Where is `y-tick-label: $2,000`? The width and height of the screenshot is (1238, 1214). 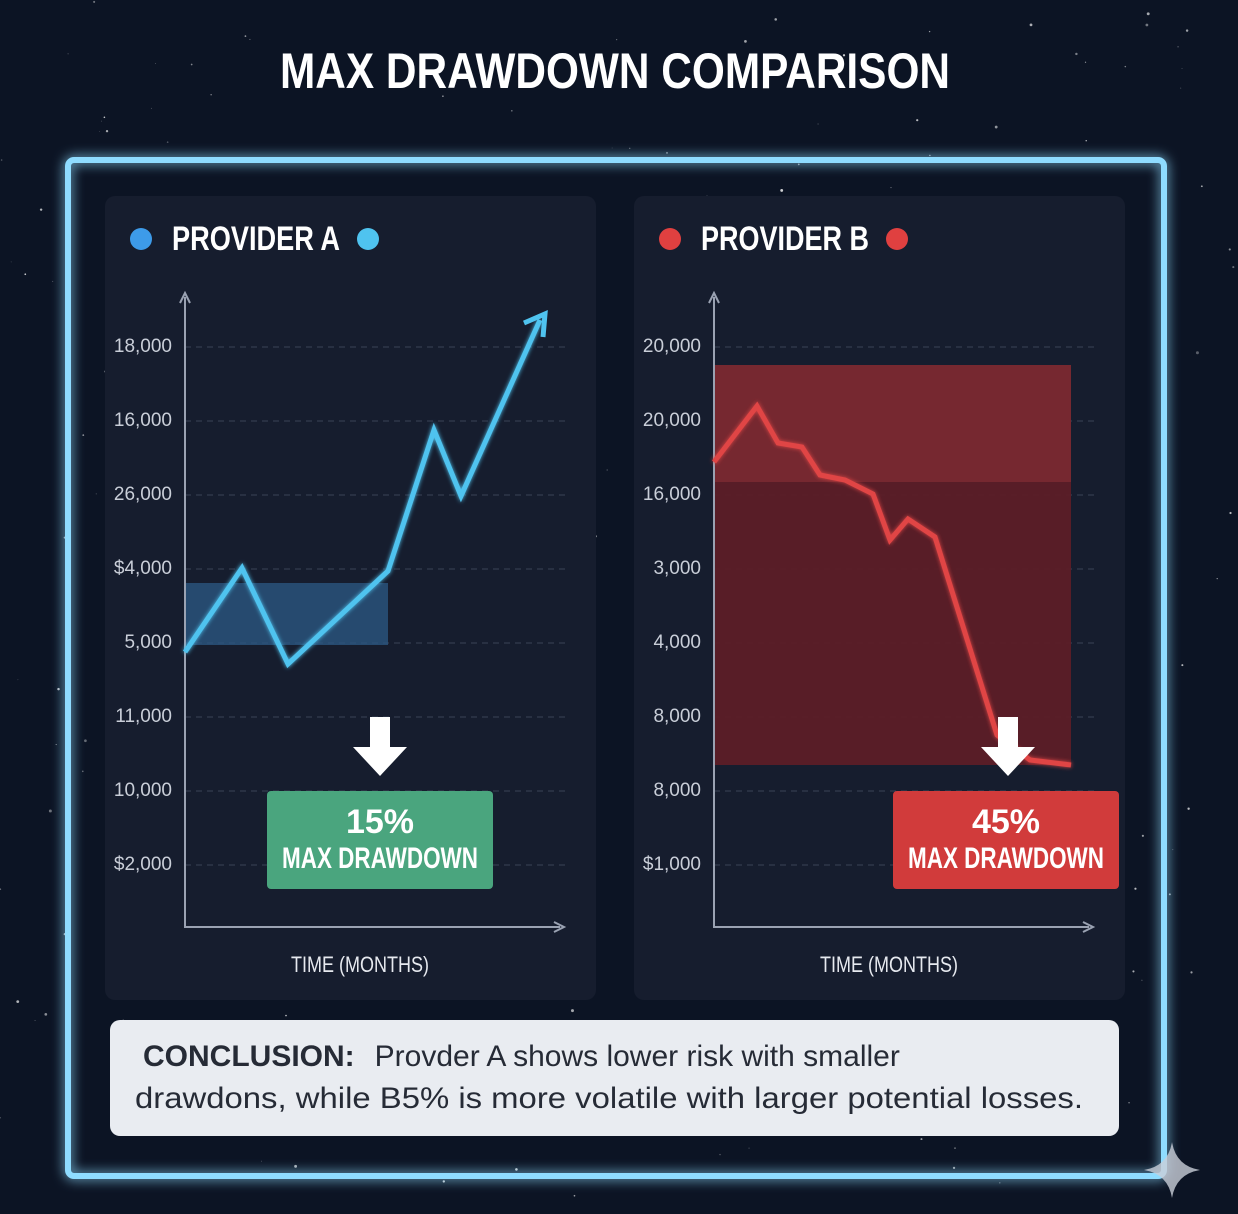
y-tick-label: $2,000 is located at coordinates (143, 864).